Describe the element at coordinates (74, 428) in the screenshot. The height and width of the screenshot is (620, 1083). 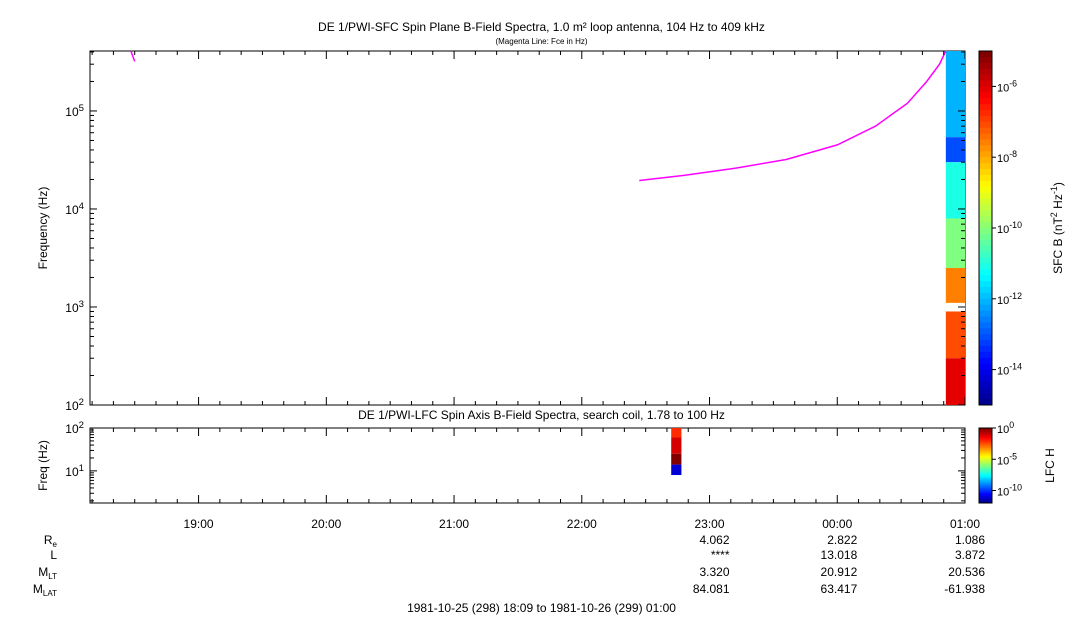
I see `lfc-y-tick-label: 10²` at that location.